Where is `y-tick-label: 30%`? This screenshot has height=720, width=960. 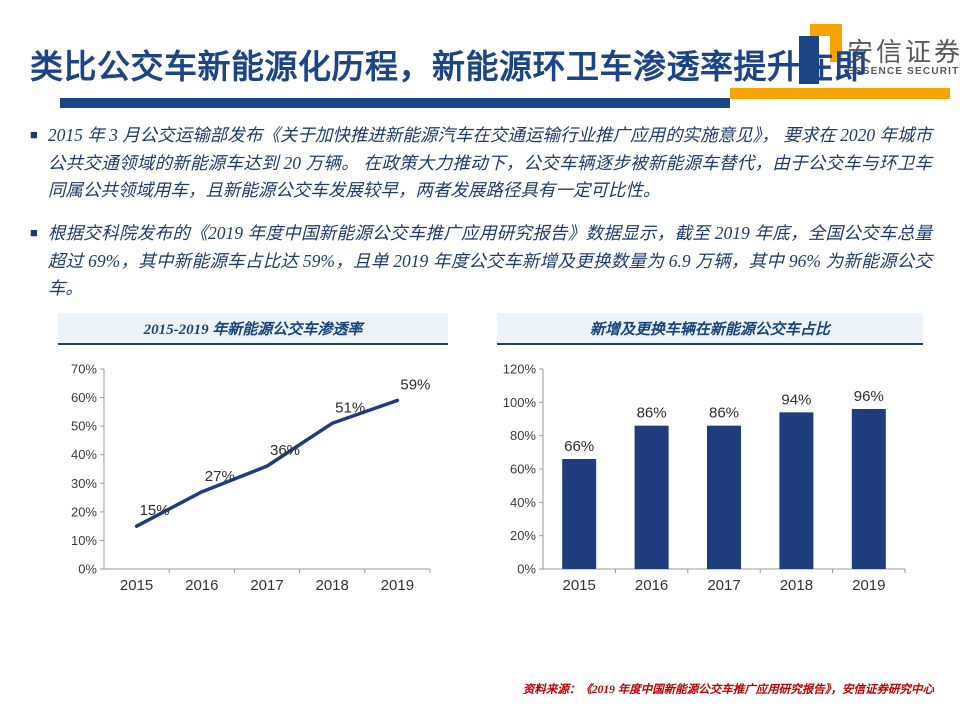 y-tick-label: 30% is located at coordinates (84, 483).